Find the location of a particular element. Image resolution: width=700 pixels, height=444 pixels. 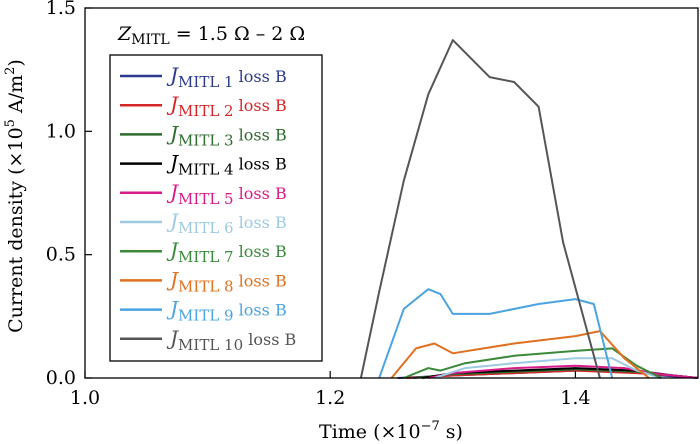

y-tick-label: 0.0 is located at coordinates (61, 378).